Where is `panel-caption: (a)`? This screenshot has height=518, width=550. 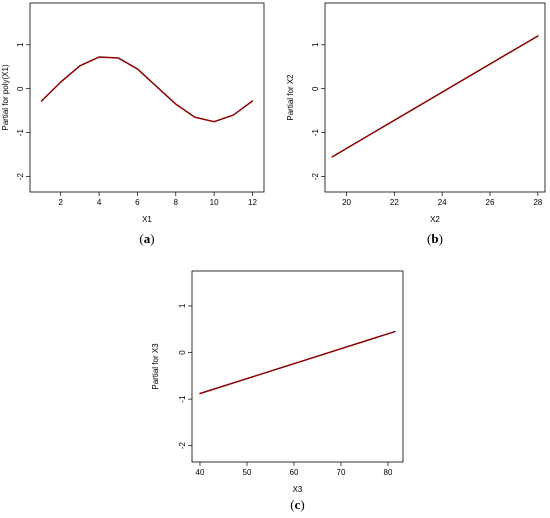
panel-caption: (a) is located at coordinates (146, 238).